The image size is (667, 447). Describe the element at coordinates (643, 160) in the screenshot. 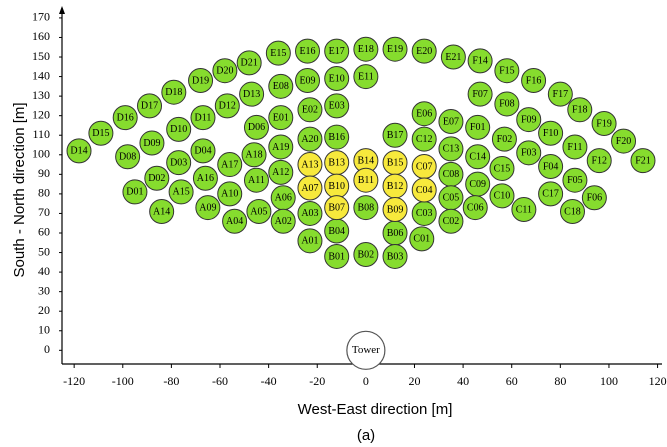

I see `heliostat-label: F21` at that location.